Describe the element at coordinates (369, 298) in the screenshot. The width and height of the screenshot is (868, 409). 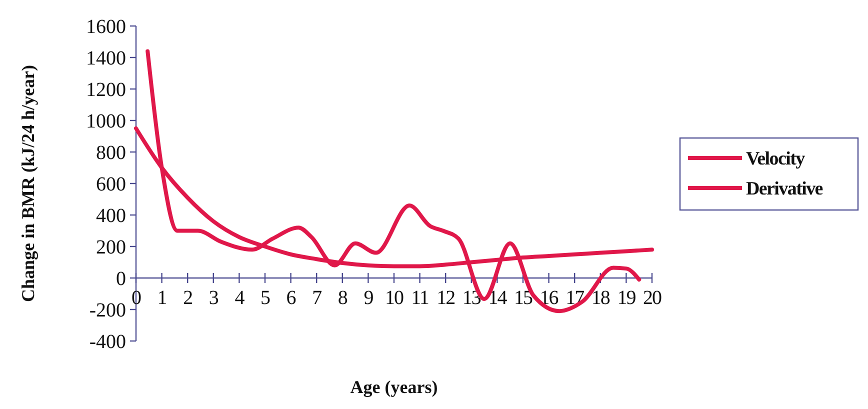
I see `x-tick-label: 9` at that location.